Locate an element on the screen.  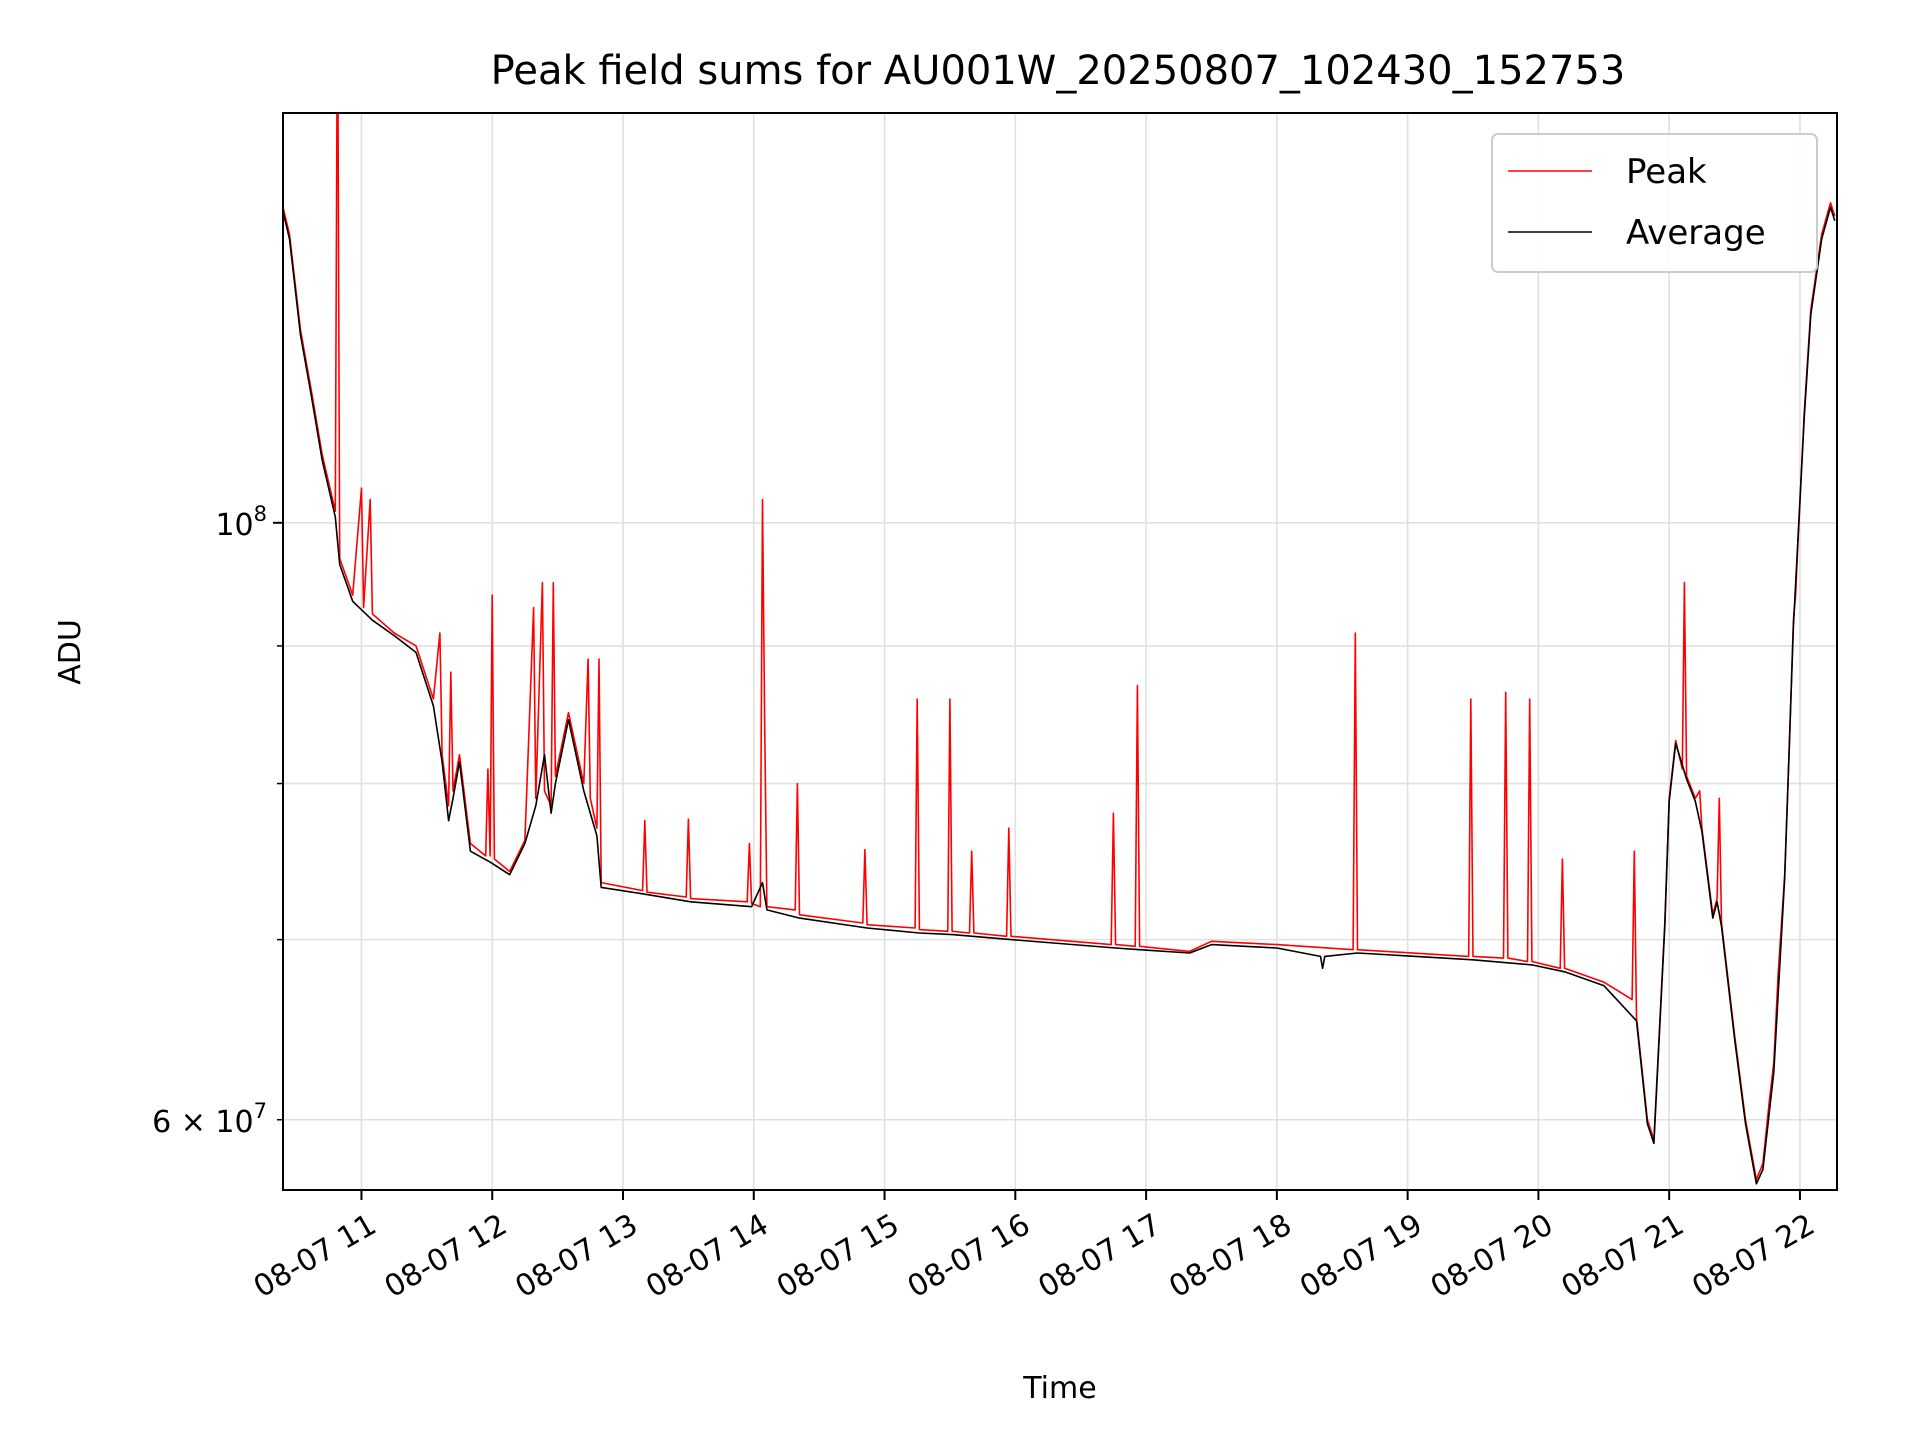
y-axis-title: ADU is located at coordinates (70, 652).